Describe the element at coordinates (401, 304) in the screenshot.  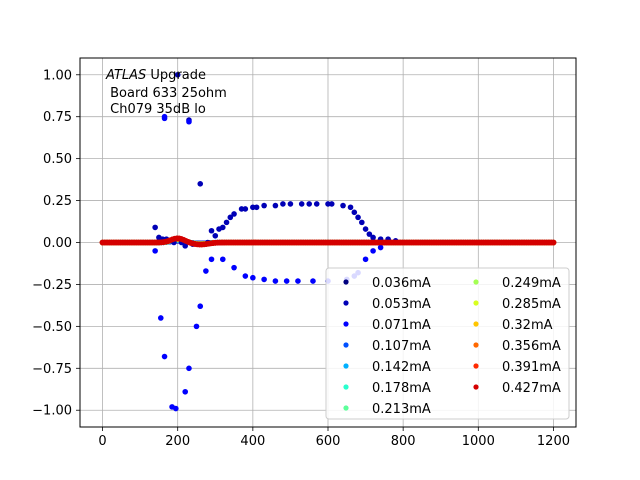
I see `legend-label-1: 0.053mA` at that location.